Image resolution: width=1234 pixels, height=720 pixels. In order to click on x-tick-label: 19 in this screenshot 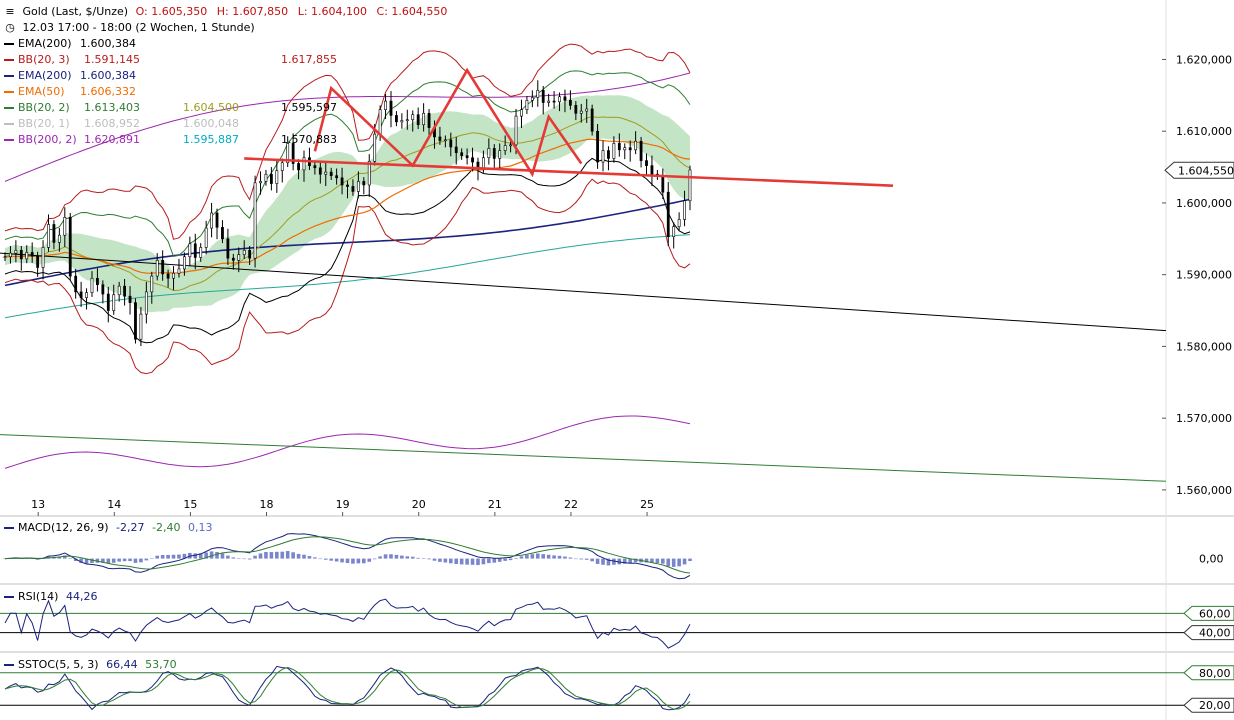, I will do `click(343, 504)`.